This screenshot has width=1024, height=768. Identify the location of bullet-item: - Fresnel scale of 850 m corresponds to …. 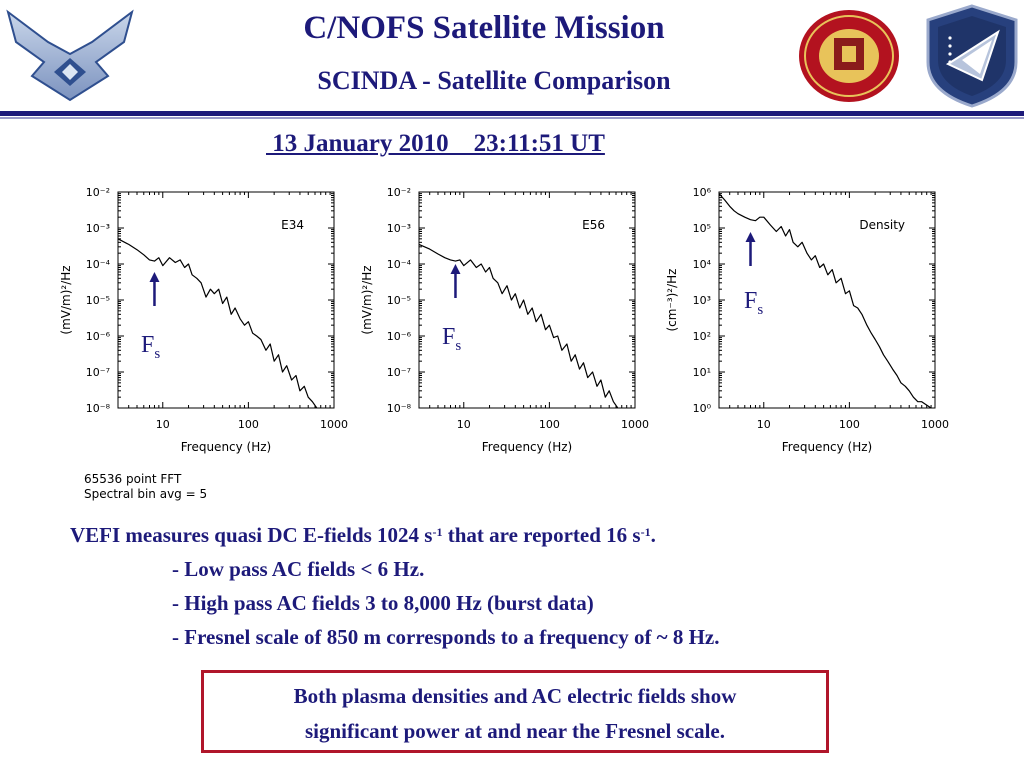
(446, 637).